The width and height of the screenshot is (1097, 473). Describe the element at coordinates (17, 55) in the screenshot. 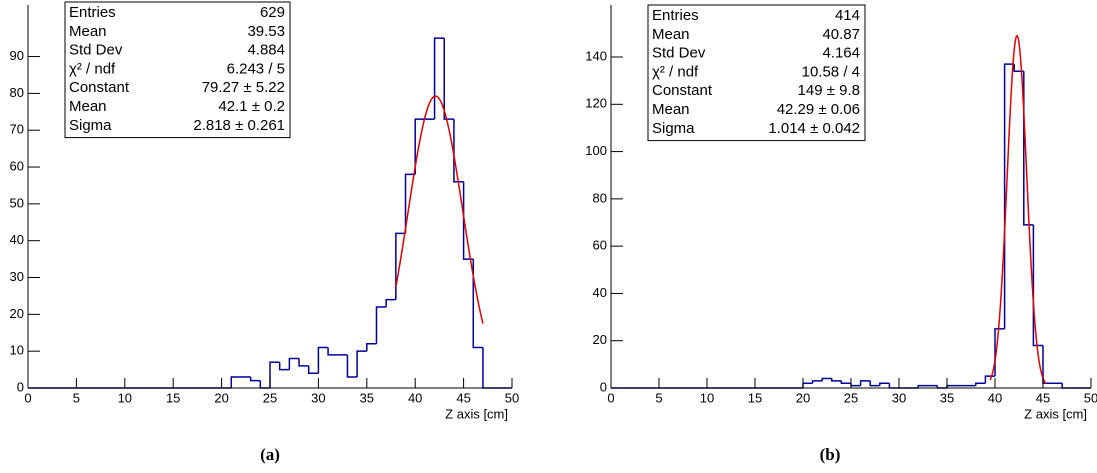

I see `y-tick-label: 90` at that location.